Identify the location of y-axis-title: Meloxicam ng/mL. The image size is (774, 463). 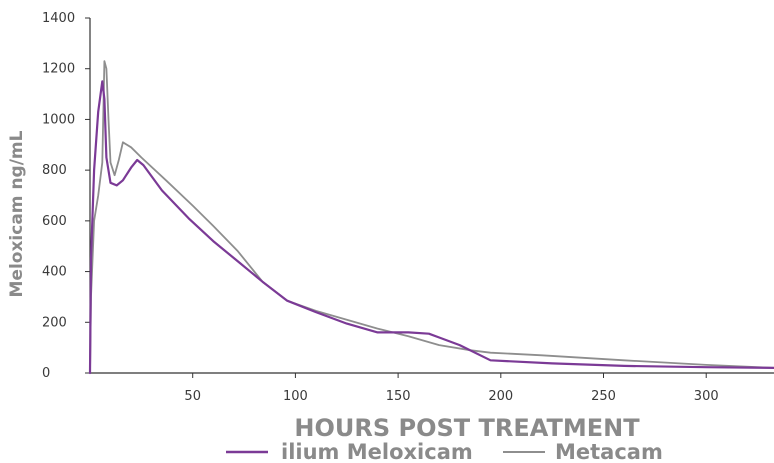
(17, 213).